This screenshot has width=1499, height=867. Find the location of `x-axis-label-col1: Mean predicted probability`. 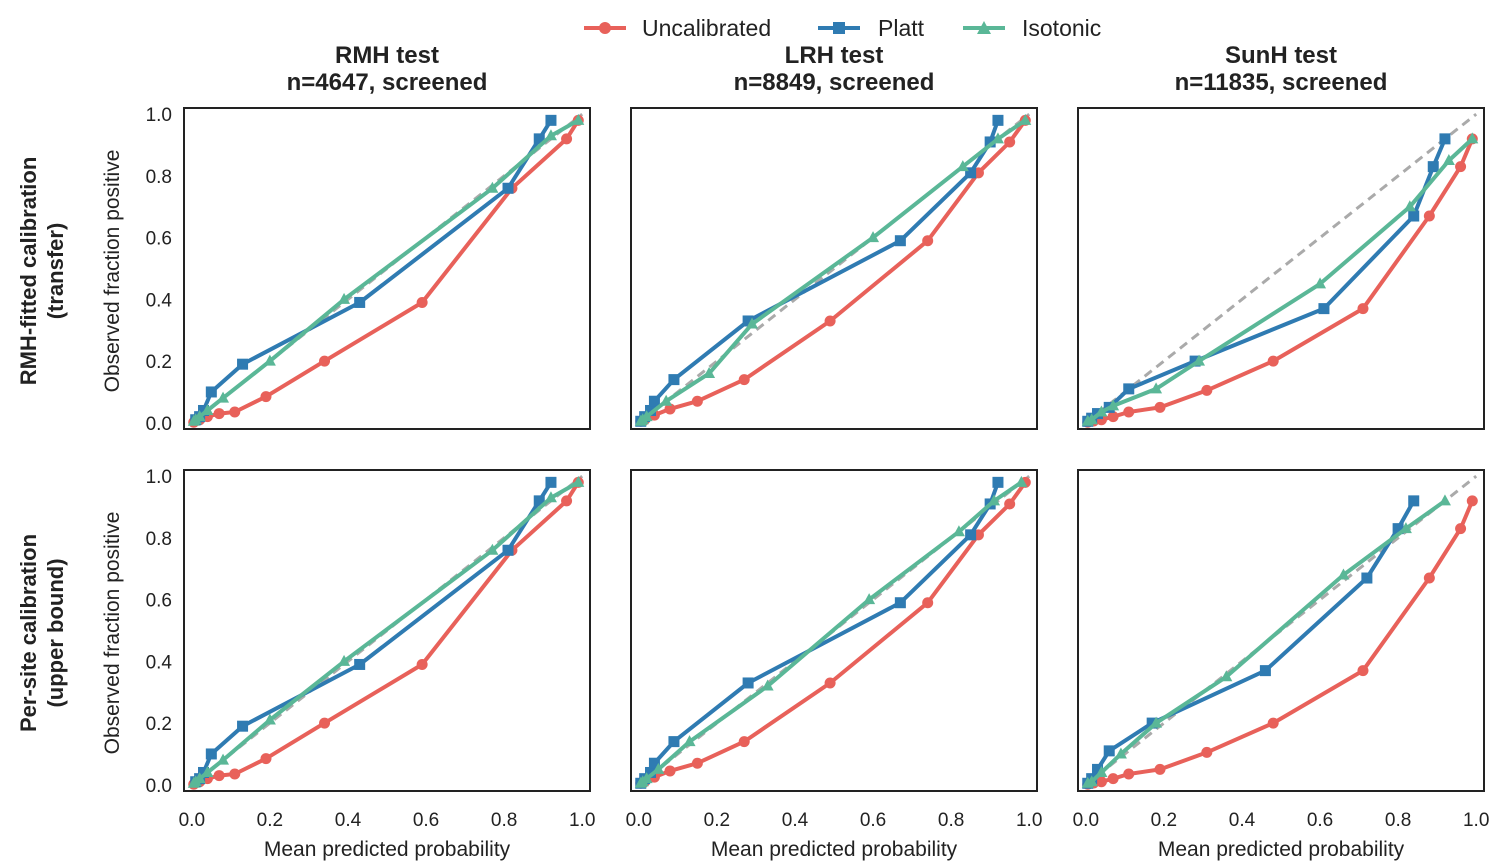

x-axis-label-col1: Mean predicted probability is located at coordinates (387, 849).